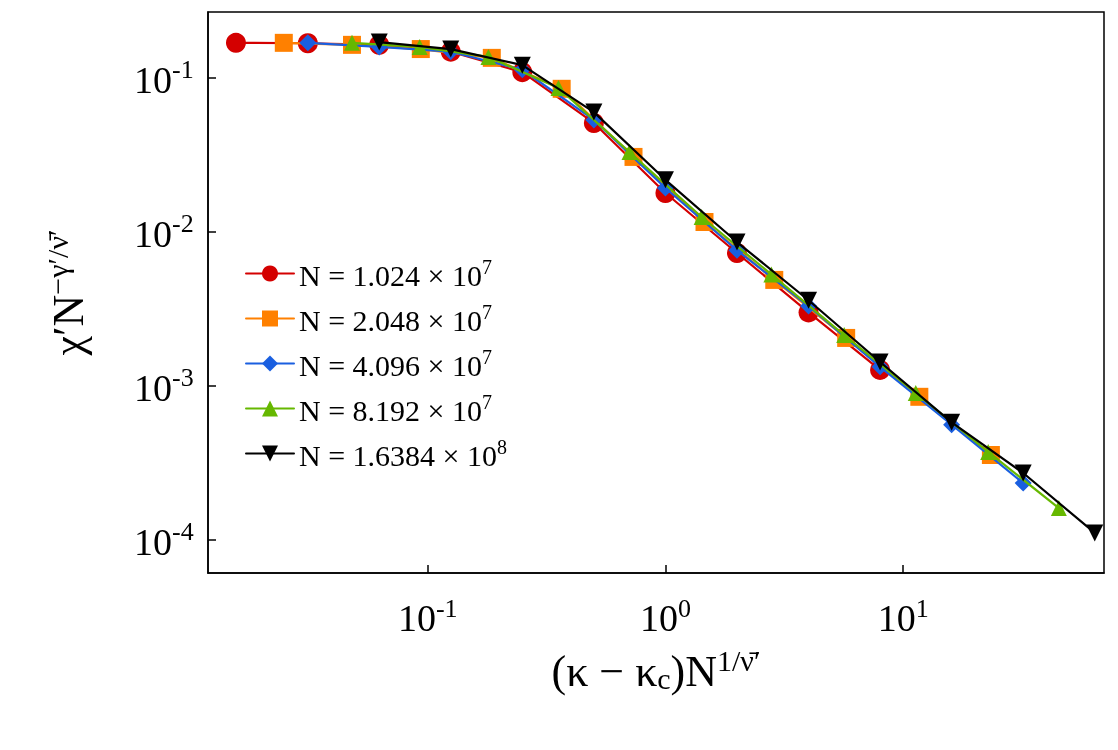 This screenshot has height=750, width=1118. What do you see at coordinates (66, 293) in the screenshot?
I see `y-axis-title: χ′N−γ′/ν̄′` at bounding box center [66, 293].